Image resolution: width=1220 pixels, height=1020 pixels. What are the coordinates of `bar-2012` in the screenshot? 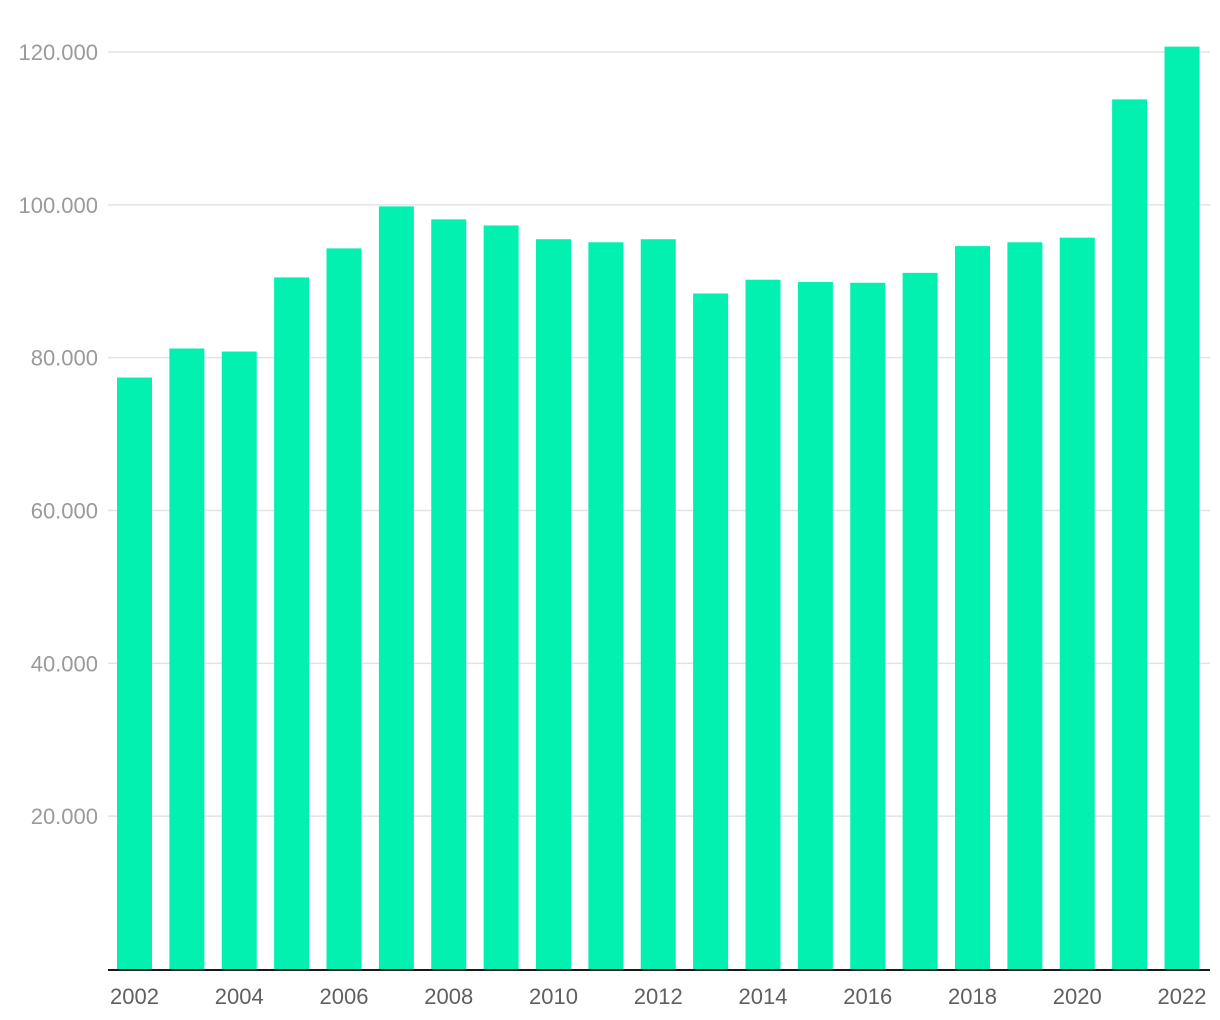 It's located at (658, 604).